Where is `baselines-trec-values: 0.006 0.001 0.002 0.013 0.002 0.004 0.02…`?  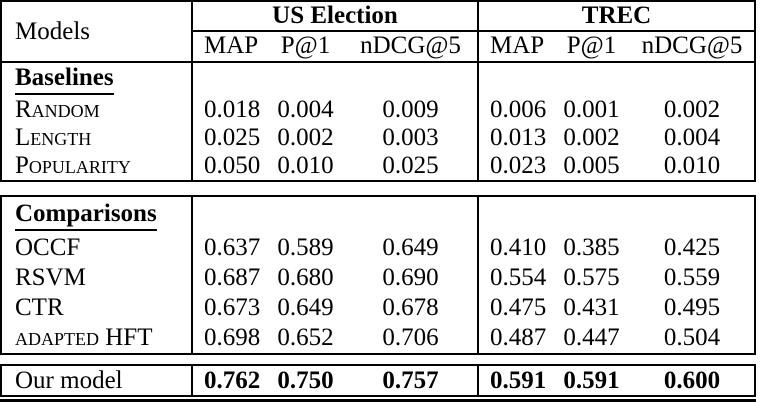
baselines-trec-values: 0.006 0.001 0.002 0.013 0.002 0.004 0.02… is located at coordinates (615, 121).